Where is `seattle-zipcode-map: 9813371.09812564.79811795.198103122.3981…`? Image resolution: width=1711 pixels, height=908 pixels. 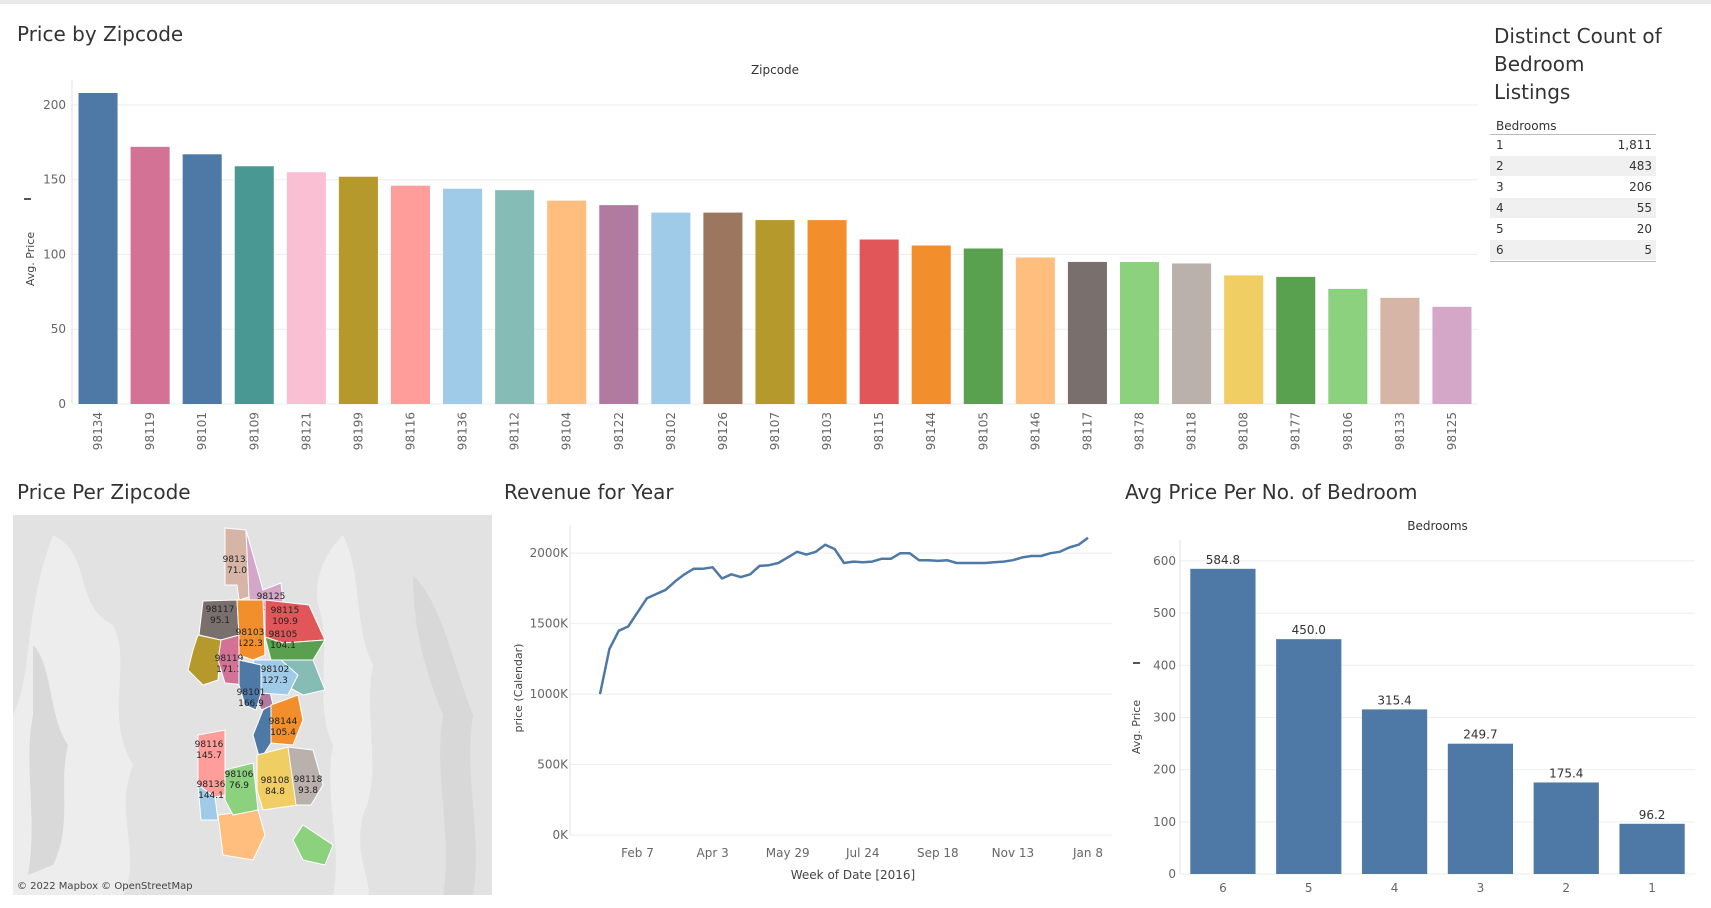 seattle-zipcode-map: 9813371.09812564.79811795.198103122.3981… is located at coordinates (252, 705).